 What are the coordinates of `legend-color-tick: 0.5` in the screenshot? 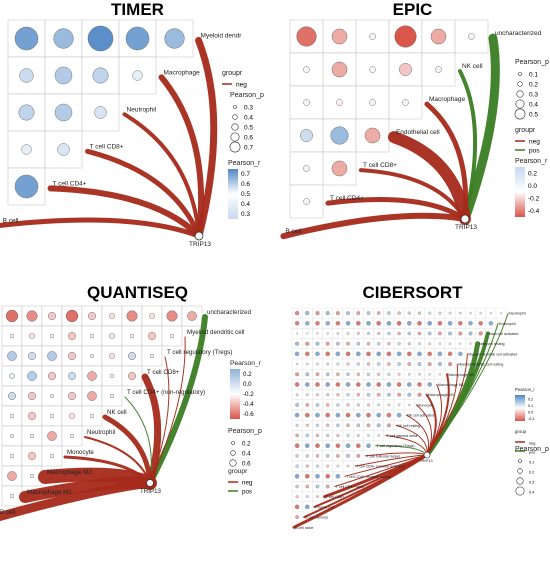 It's located at (245, 194).